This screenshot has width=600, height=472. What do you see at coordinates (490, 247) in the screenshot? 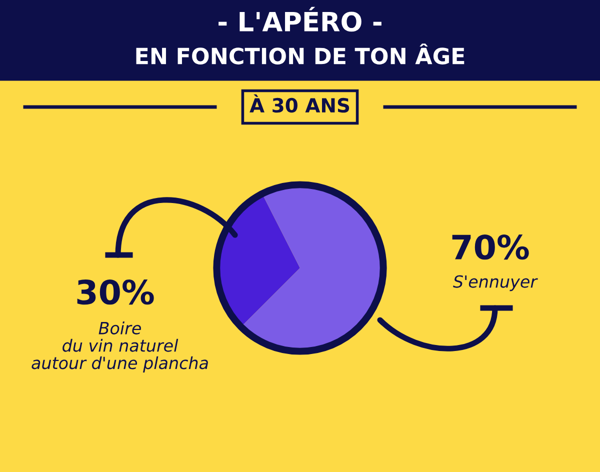
I see `data-label: 70%` at bounding box center [490, 247].